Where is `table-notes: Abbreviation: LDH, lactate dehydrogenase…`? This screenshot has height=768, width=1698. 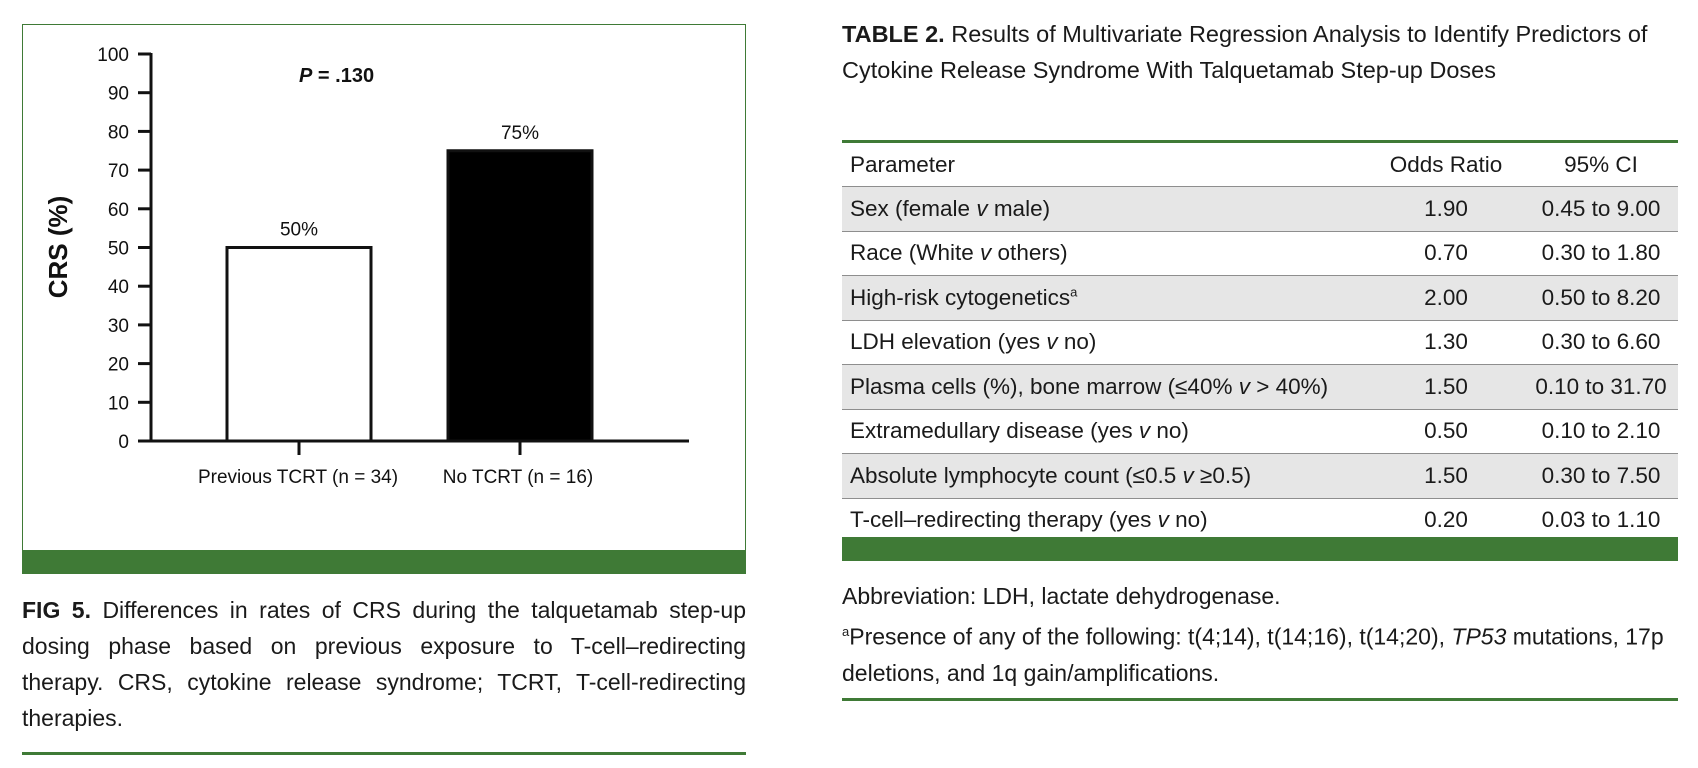
table-notes: Abbreviation: LDH, lactate dehydrogenase… is located at coordinates (1262, 634).